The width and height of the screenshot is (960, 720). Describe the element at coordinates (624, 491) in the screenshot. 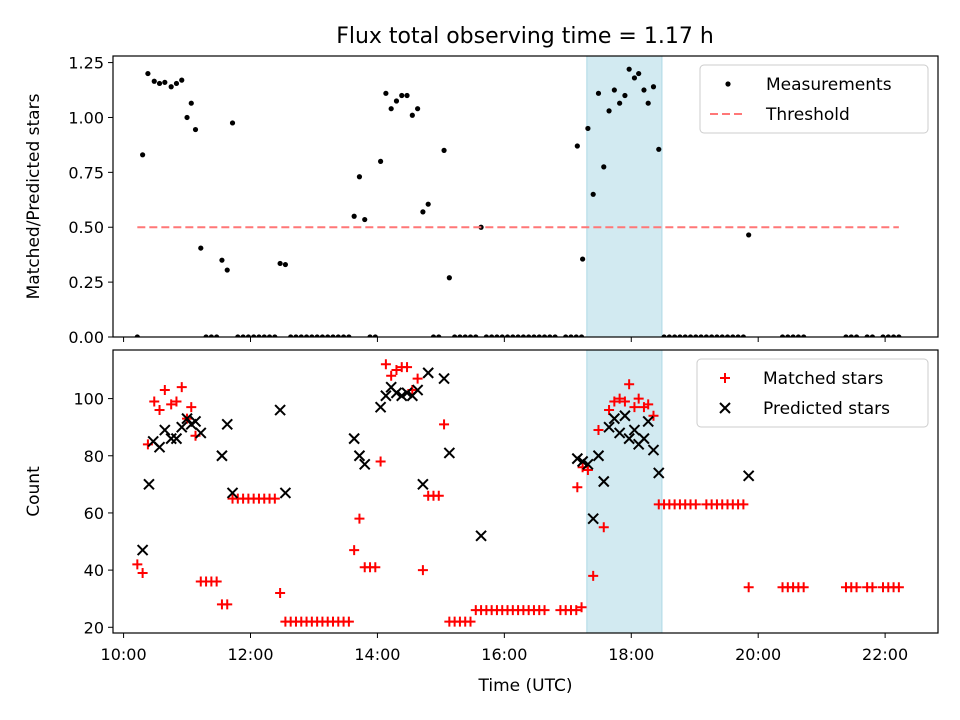

I see `observing-window-span` at that location.